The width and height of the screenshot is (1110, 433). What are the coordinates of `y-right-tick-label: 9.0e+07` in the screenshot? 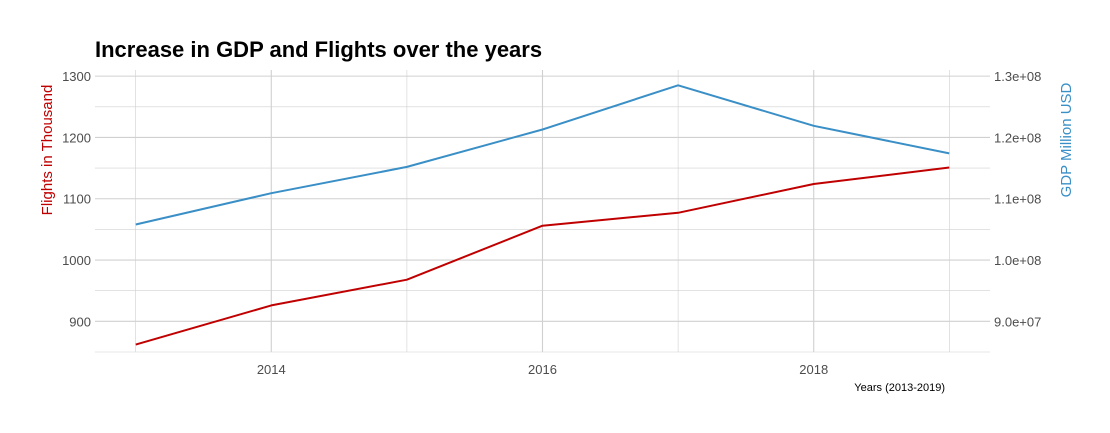 It's located at (1017, 321).